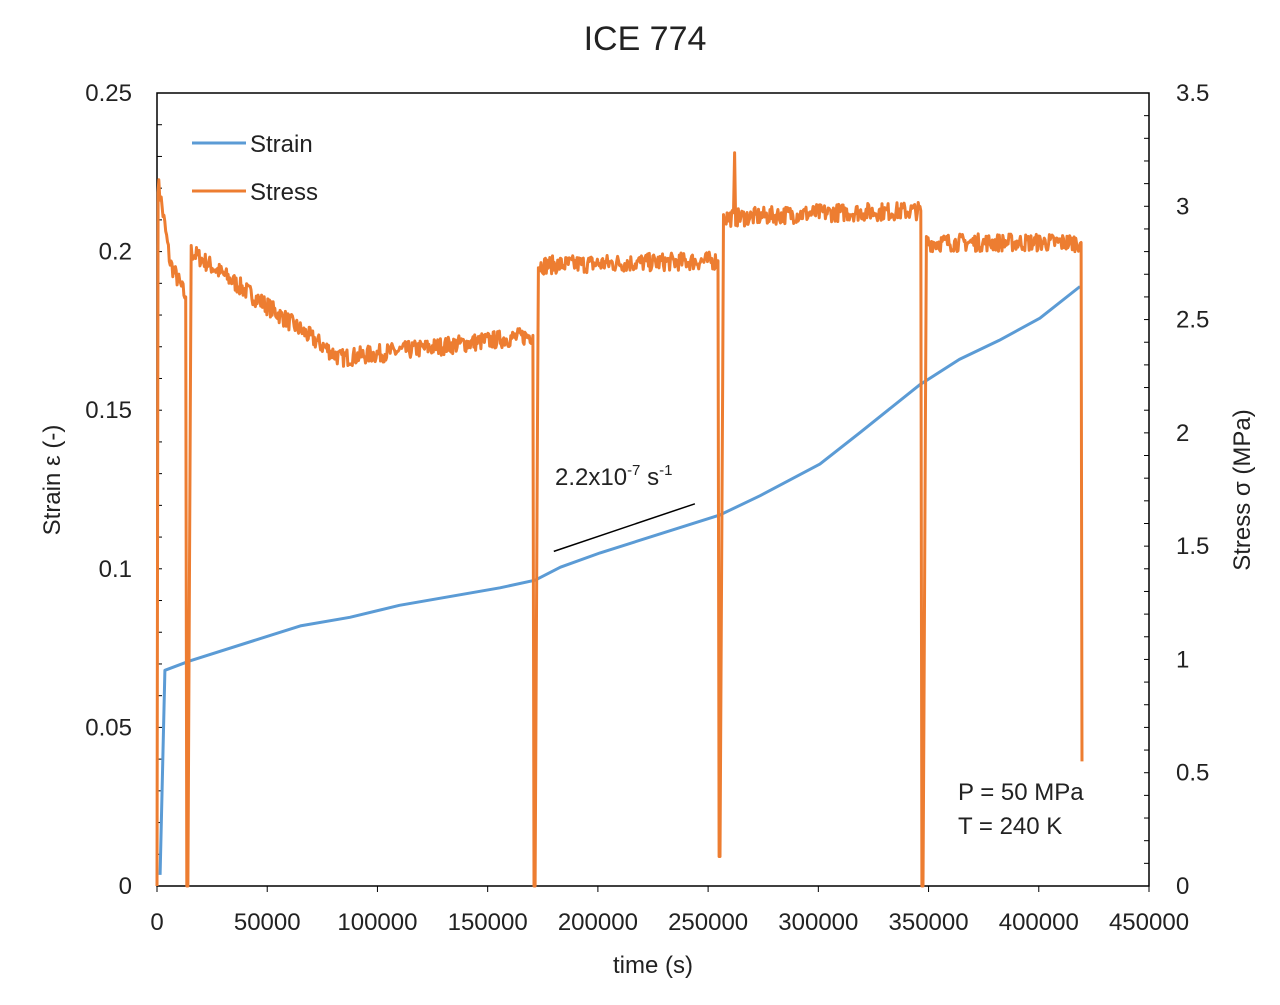 This screenshot has width=1280, height=1005. What do you see at coordinates (929, 922) in the screenshot?
I see `x-tick-label: 350000` at bounding box center [929, 922].